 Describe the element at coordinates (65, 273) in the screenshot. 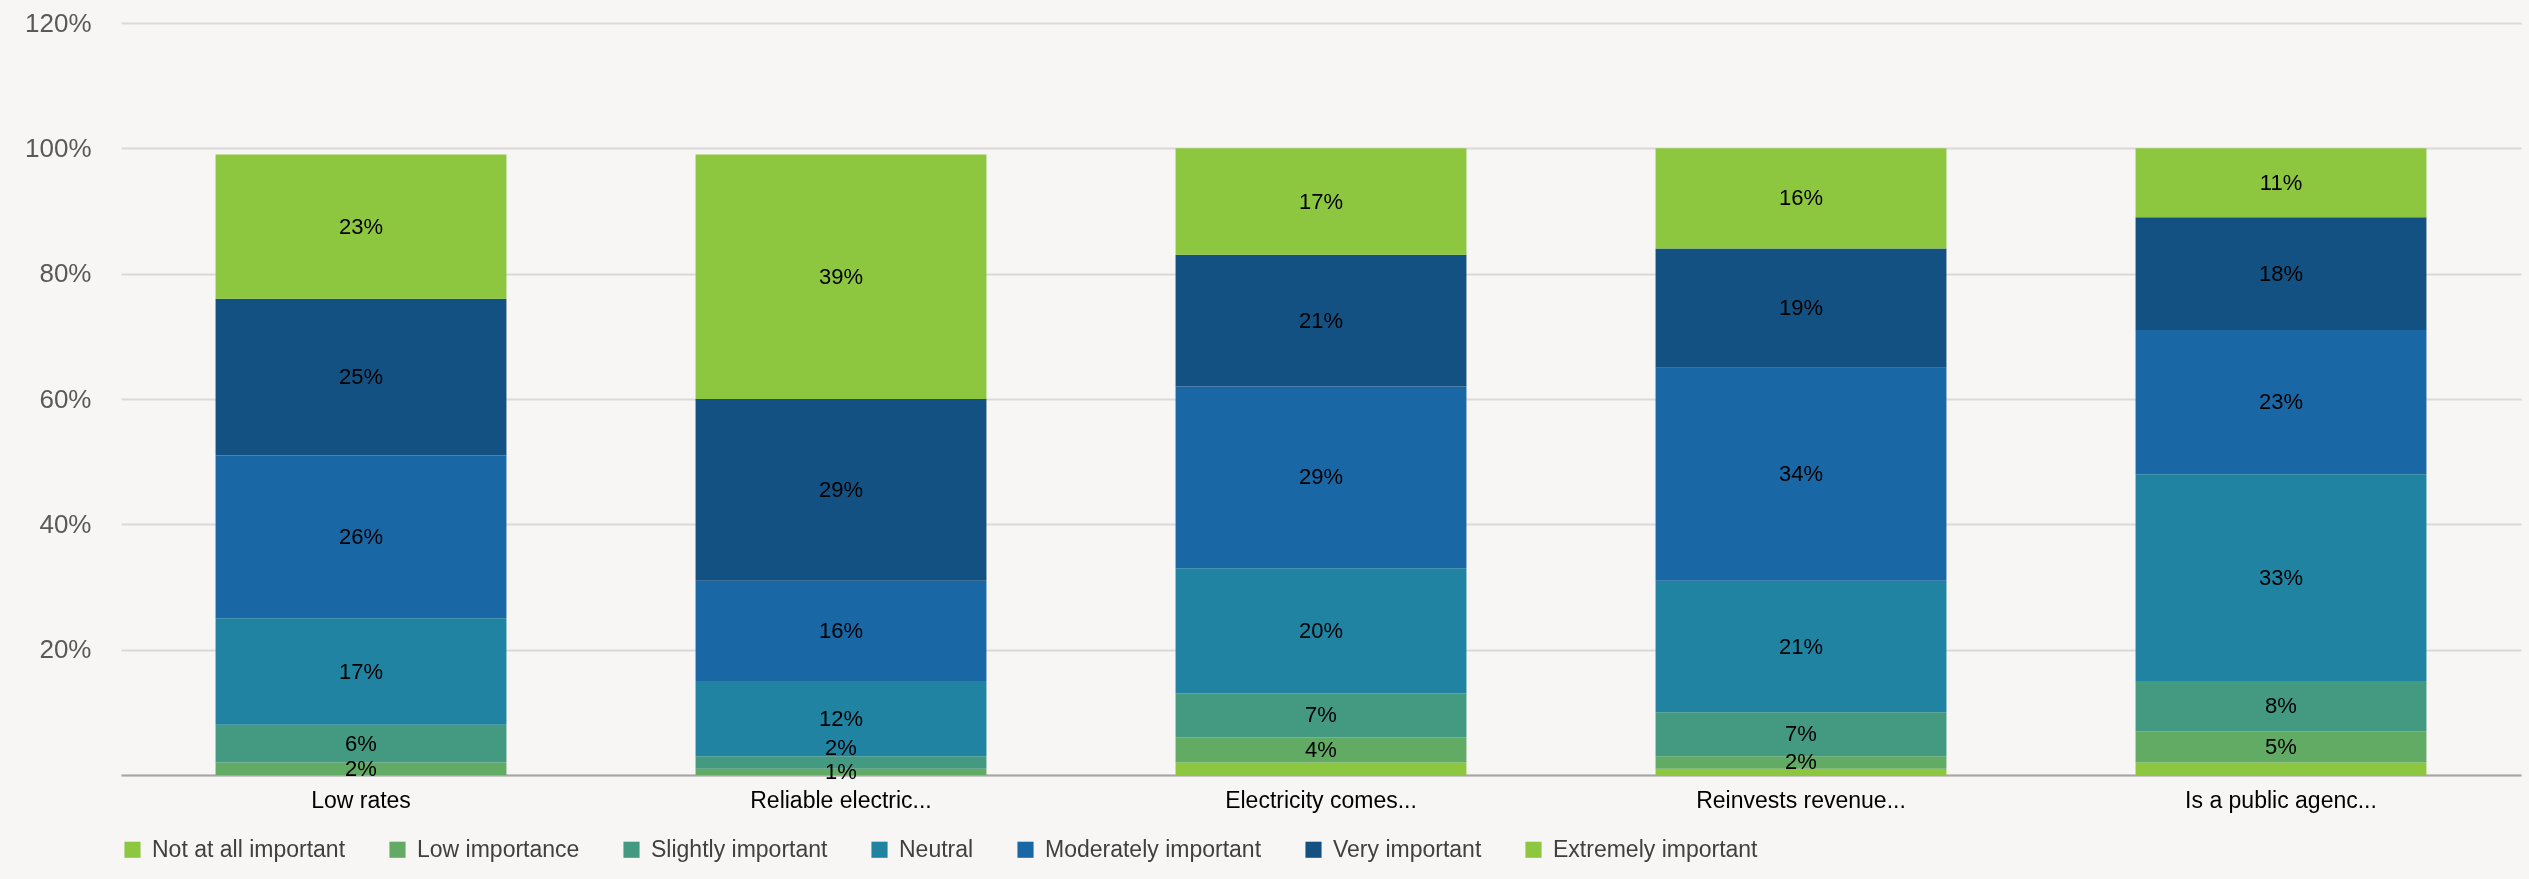

I see `y-tick-label: 80%` at that location.